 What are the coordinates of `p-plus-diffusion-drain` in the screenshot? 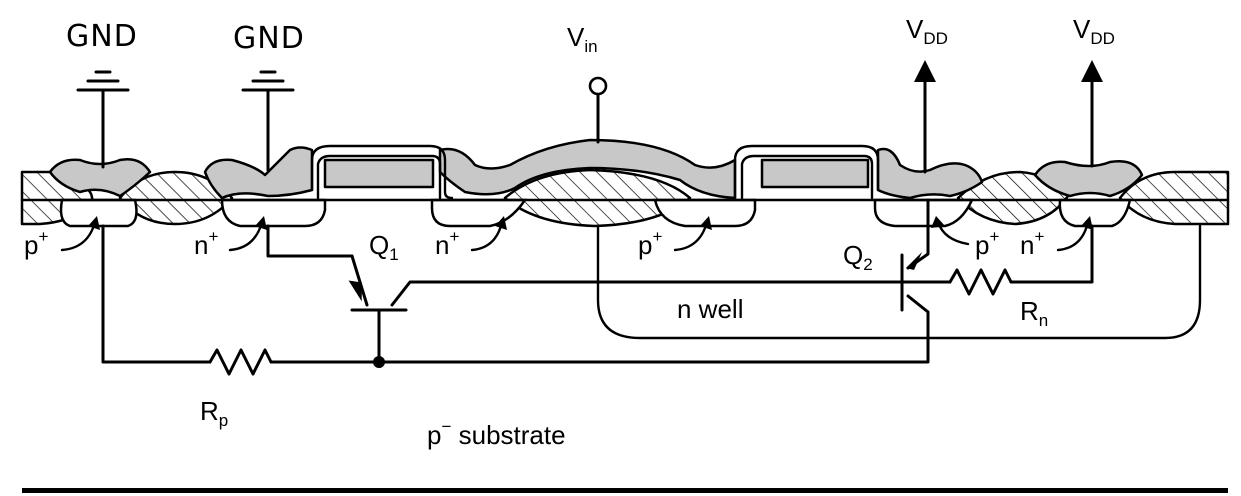 It's located at (705, 213).